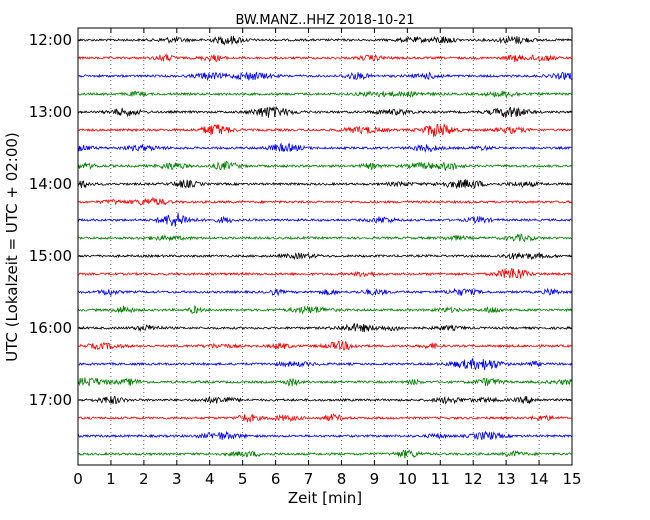 The image size is (650, 520). What do you see at coordinates (243, 479) in the screenshot?
I see `x-tick-label: 5` at bounding box center [243, 479].